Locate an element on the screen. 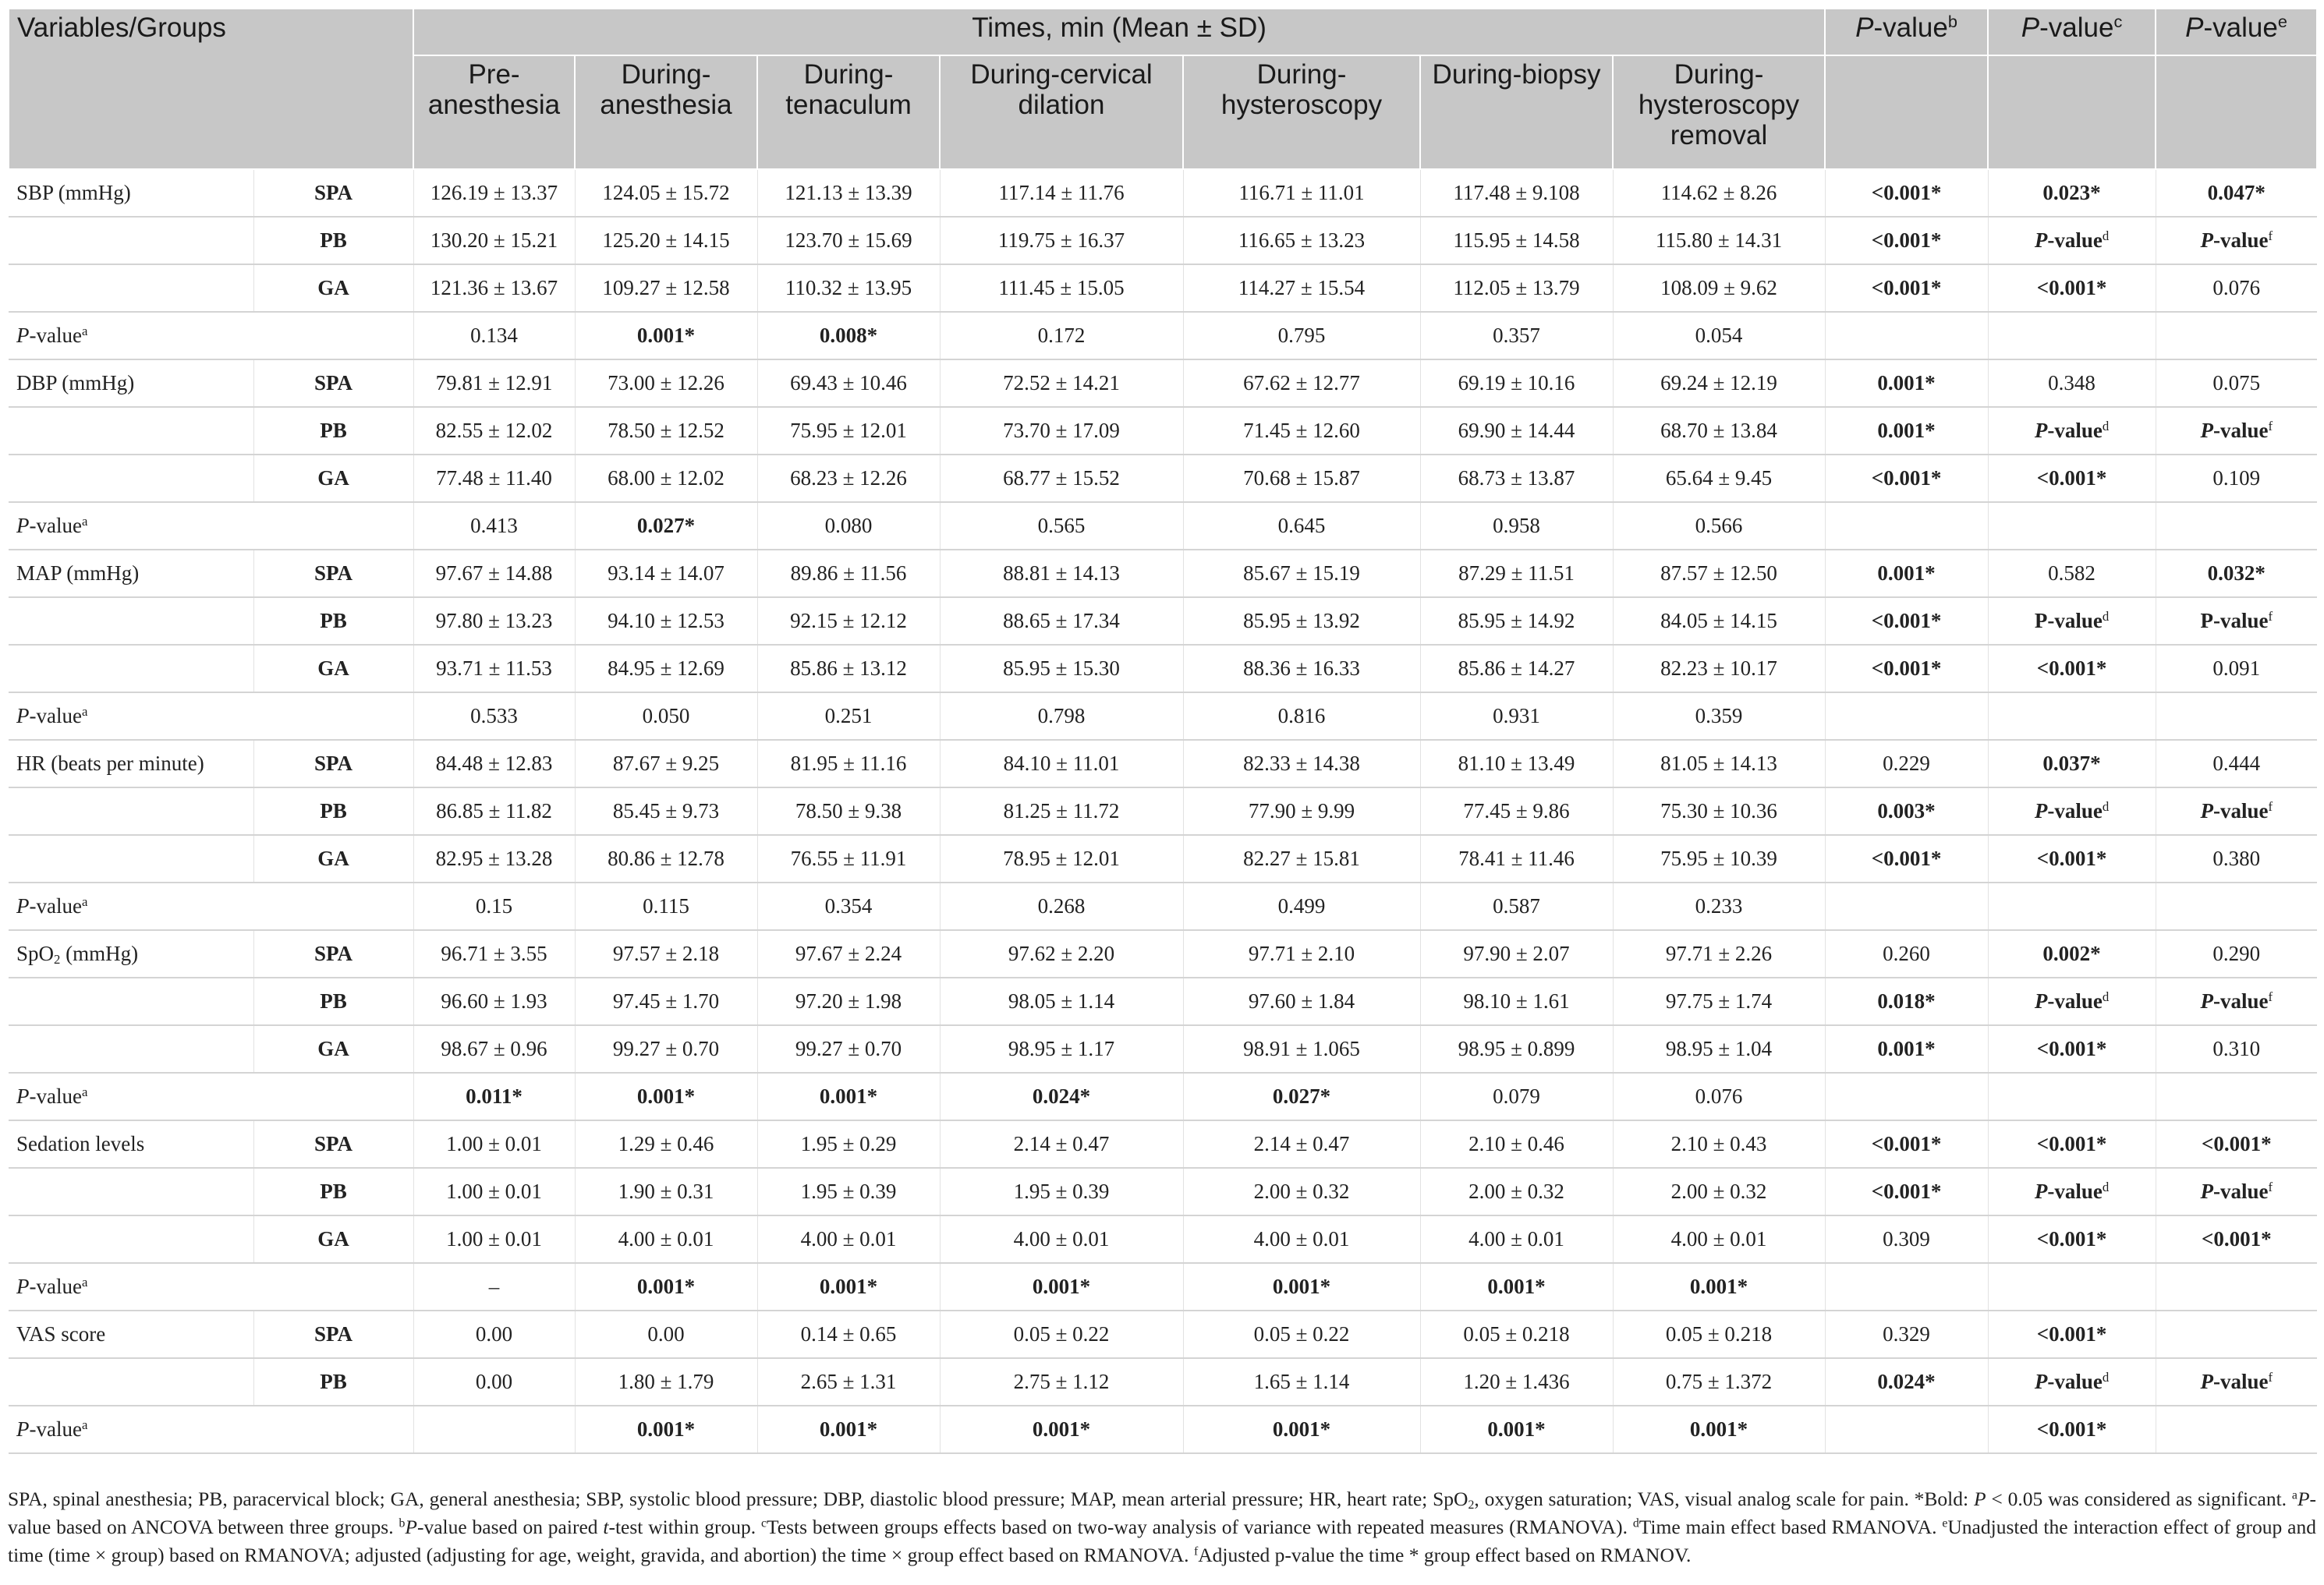 Image resolution: width=2324 pixels, height=1585 pixels. text: 97.75 ± 1.74 is located at coordinates (1719, 1001).